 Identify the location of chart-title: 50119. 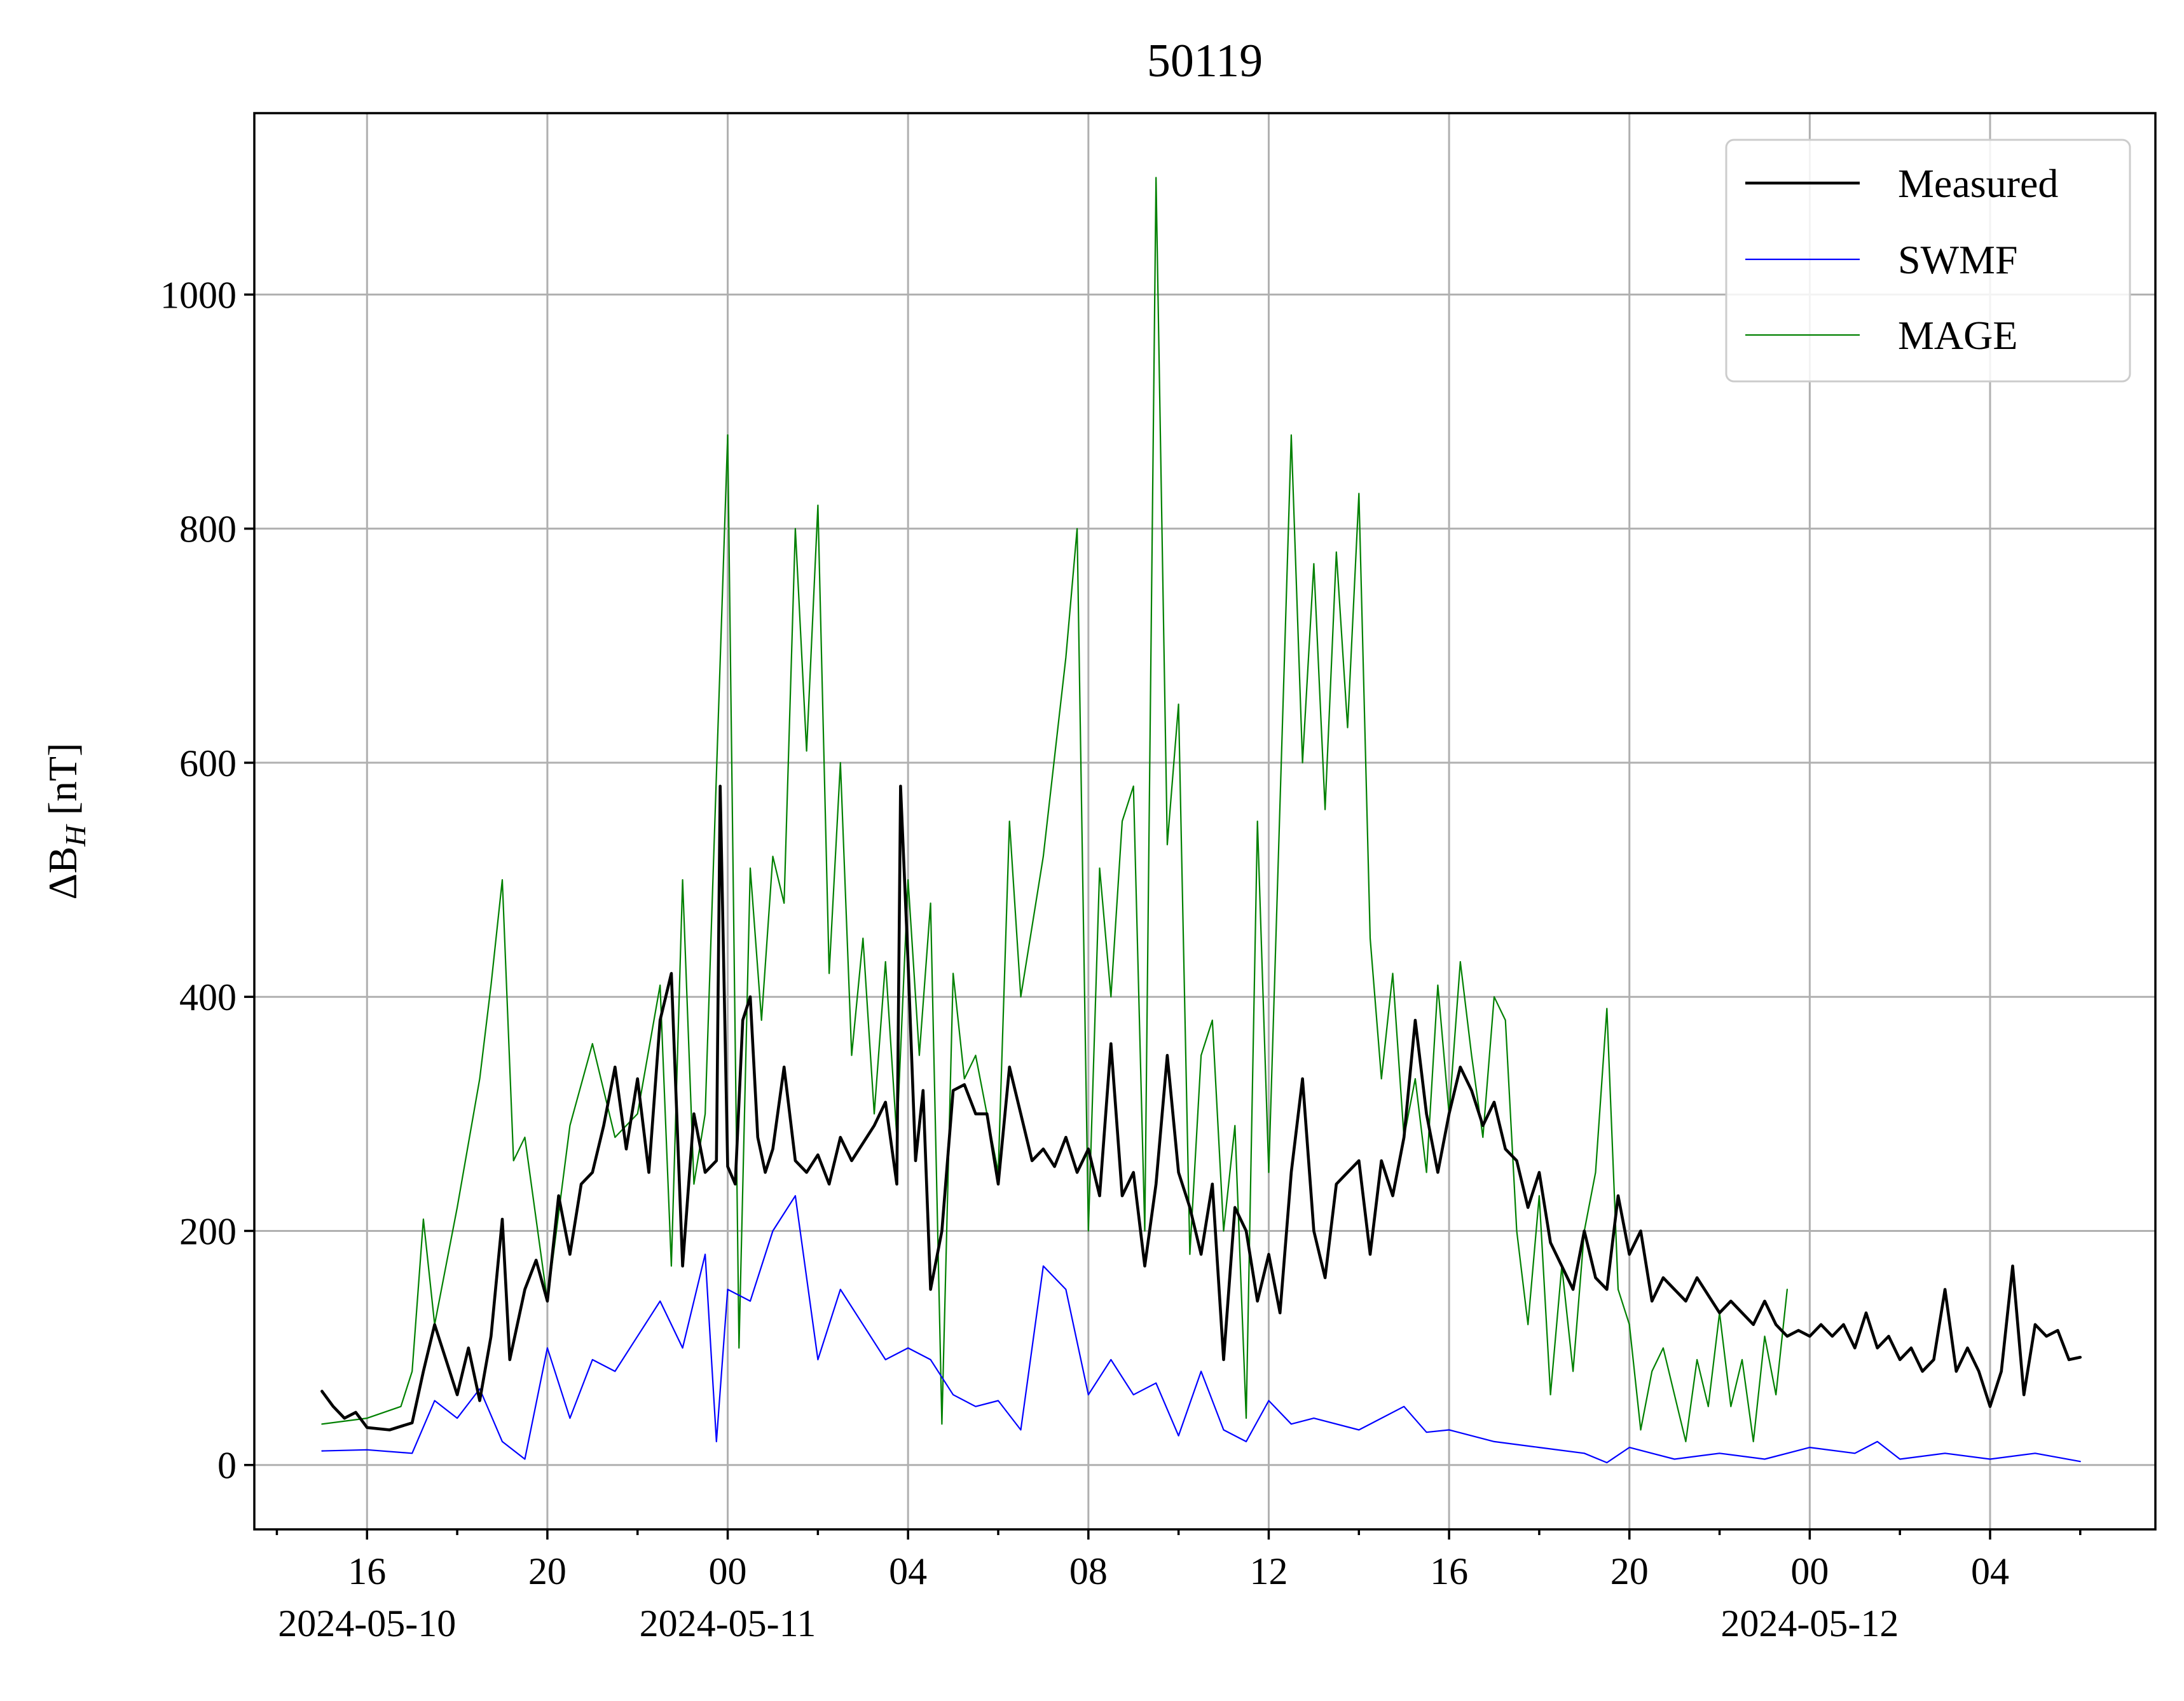
(1205, 61).